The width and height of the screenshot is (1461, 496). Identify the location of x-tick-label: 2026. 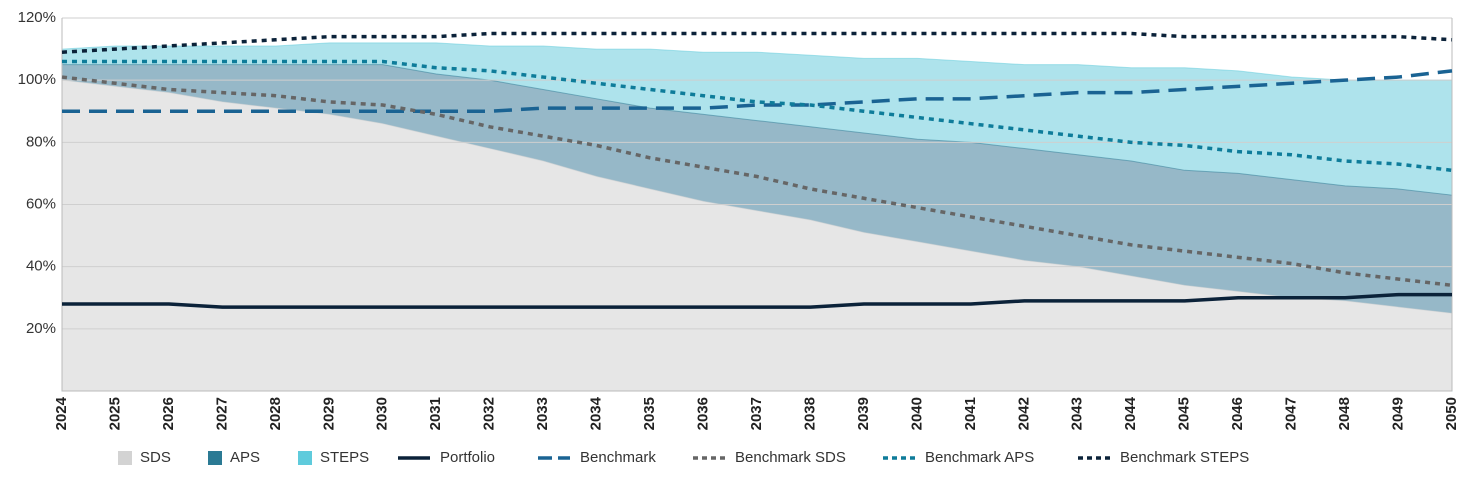
(168, 413).